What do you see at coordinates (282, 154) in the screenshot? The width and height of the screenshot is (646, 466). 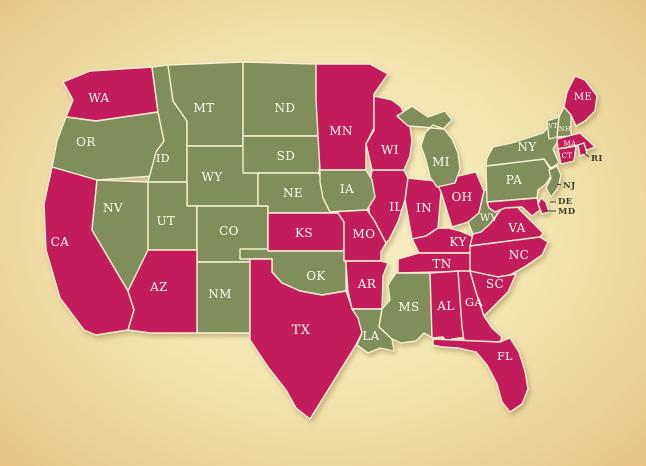 I see `state-SD` at bounding box center [282, 154].